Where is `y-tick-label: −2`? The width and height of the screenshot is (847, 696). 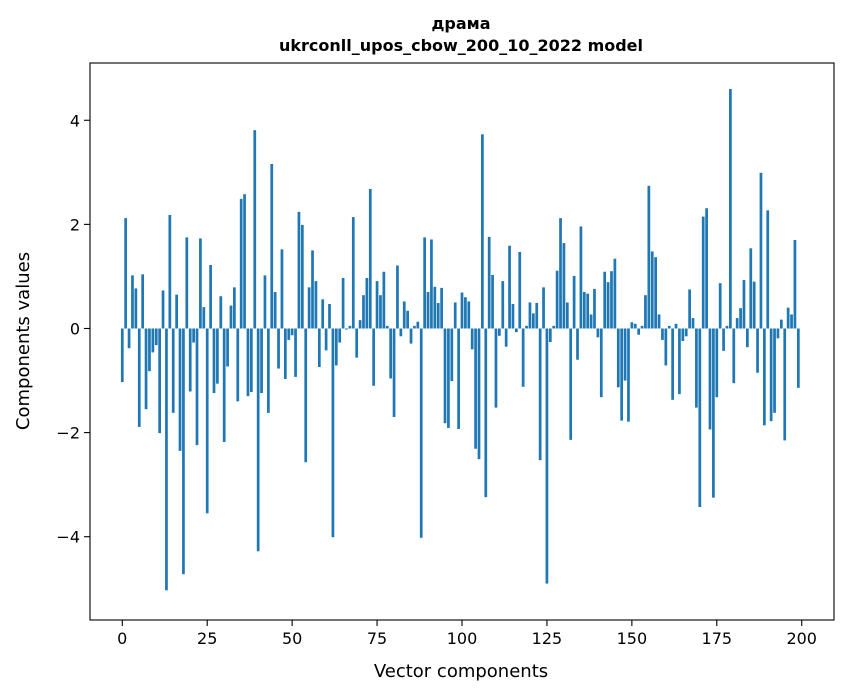
y-tick-label: −2 is located at coordinates (68, 433).